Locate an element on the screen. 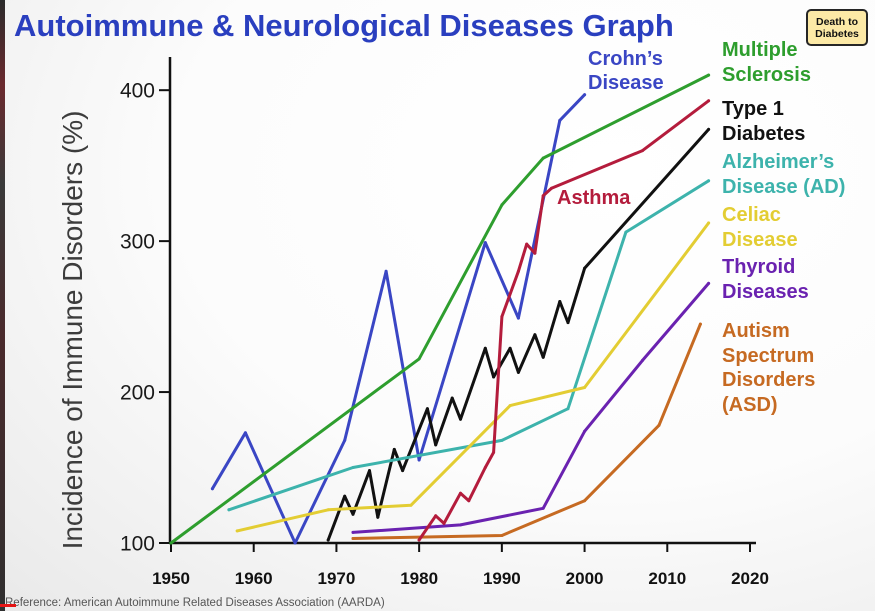 Image resolution: width=875 pixels, height=611 pixels. series-label-crohns-disease: Crohn’s Disease is located at coordinates (626, 71).